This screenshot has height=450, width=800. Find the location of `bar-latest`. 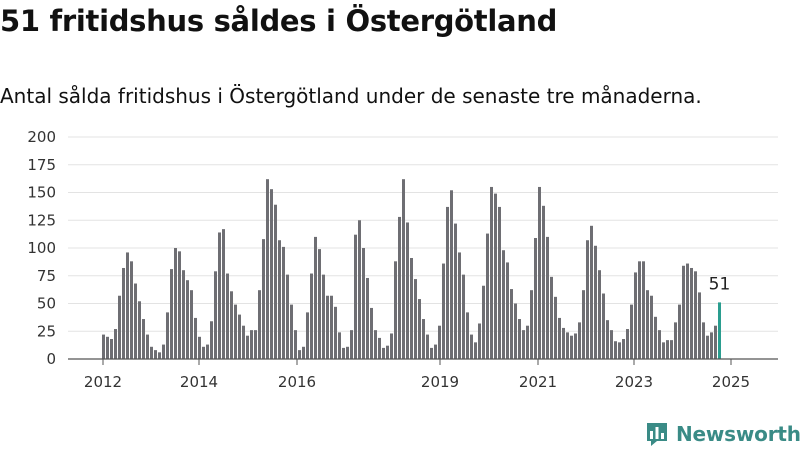

bar-latest is located at coordinates (719, 330).